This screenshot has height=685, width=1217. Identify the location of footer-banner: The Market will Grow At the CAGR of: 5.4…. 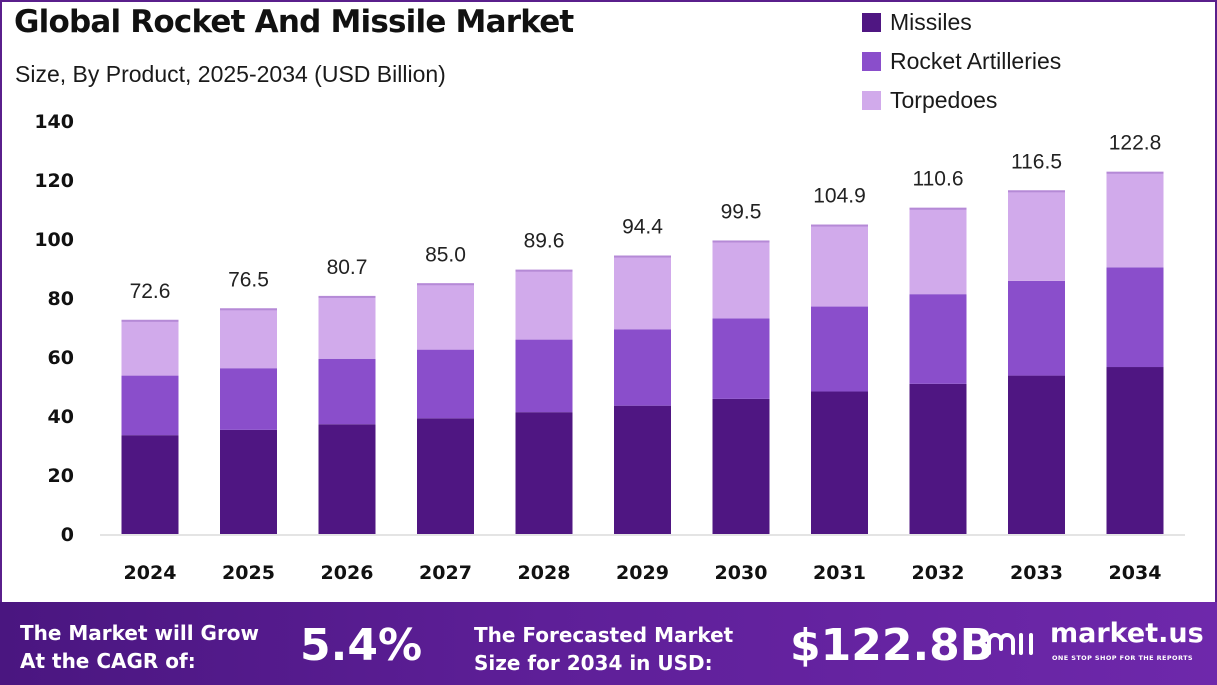
(608, 643).